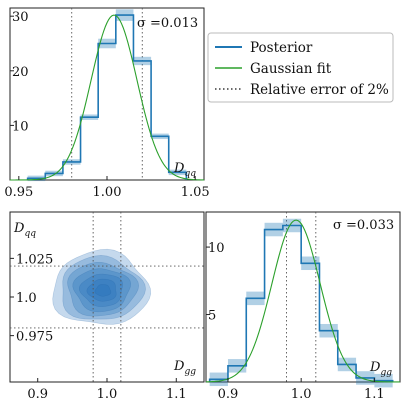  Describe the element at coordinates (26, 298) in the screenshot. I see `y-tick-label: 1.0` at that location.